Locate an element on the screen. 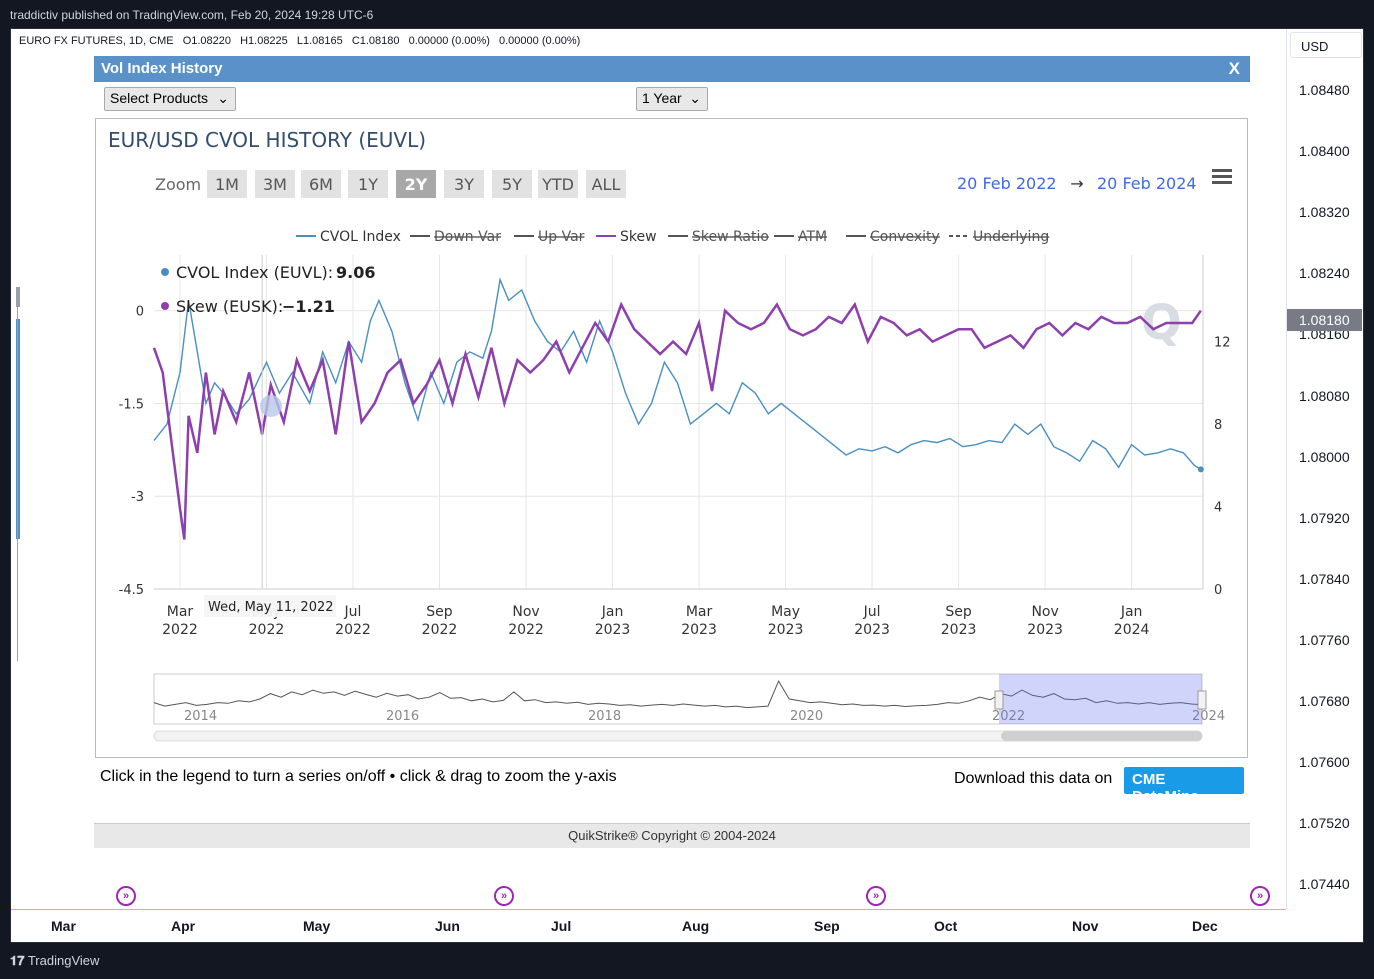  wick-line is located at coordinates (17, 475).